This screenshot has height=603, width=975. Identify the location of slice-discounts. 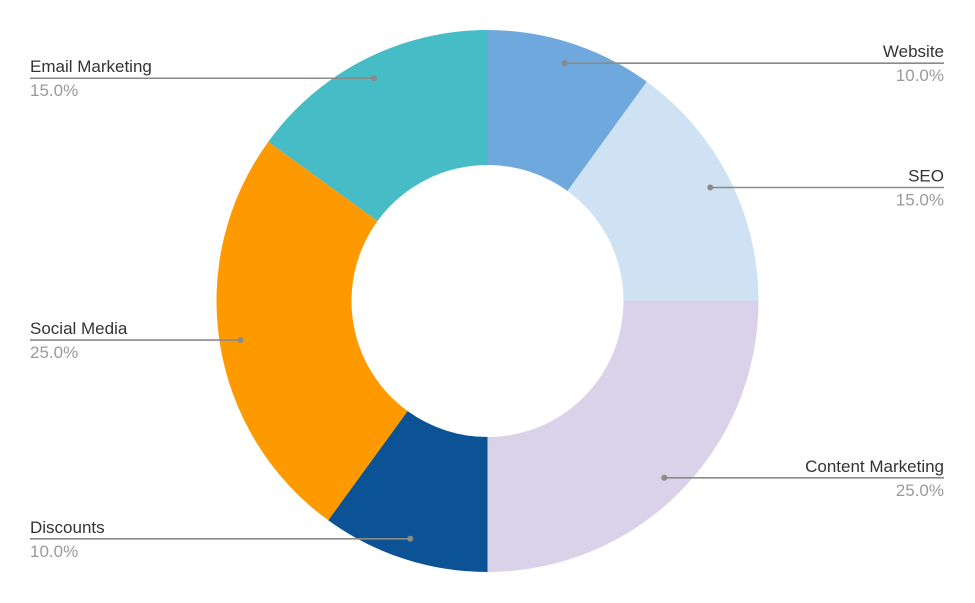
(408, 491).